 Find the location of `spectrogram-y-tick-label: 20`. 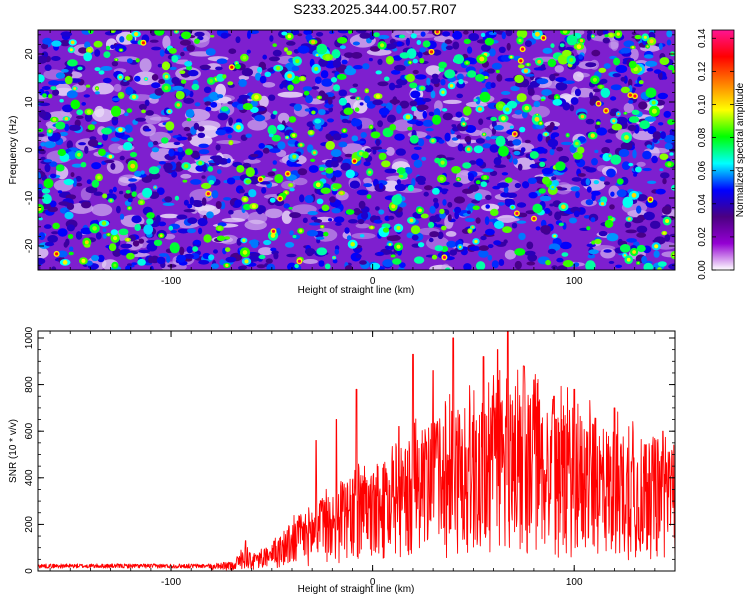

spectrogram-y-tick-label: 20 is located at coordinates (29, 54).